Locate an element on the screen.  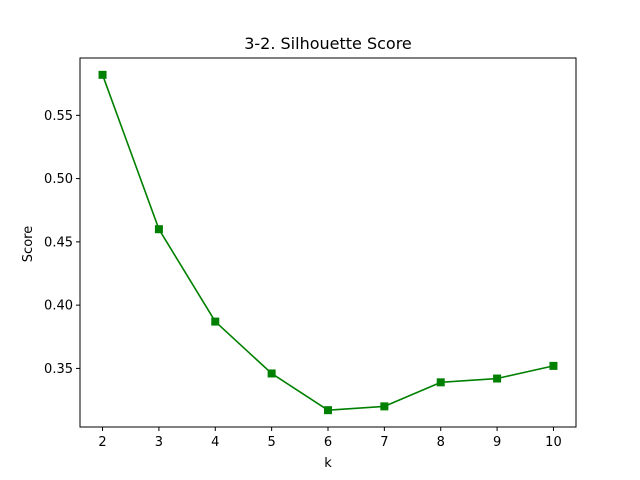
x-tick-label: 8 is located at coordinates (441, 442).